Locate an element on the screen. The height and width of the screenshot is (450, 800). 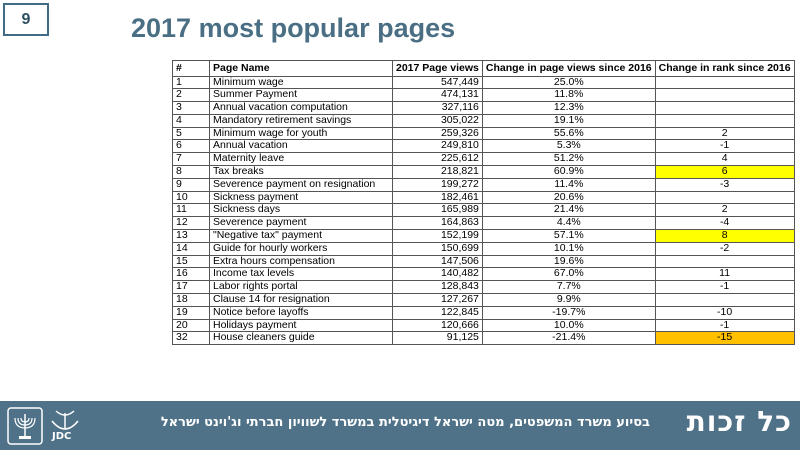
cell-change-views: 60.9% is located at coordinates (568, 172).